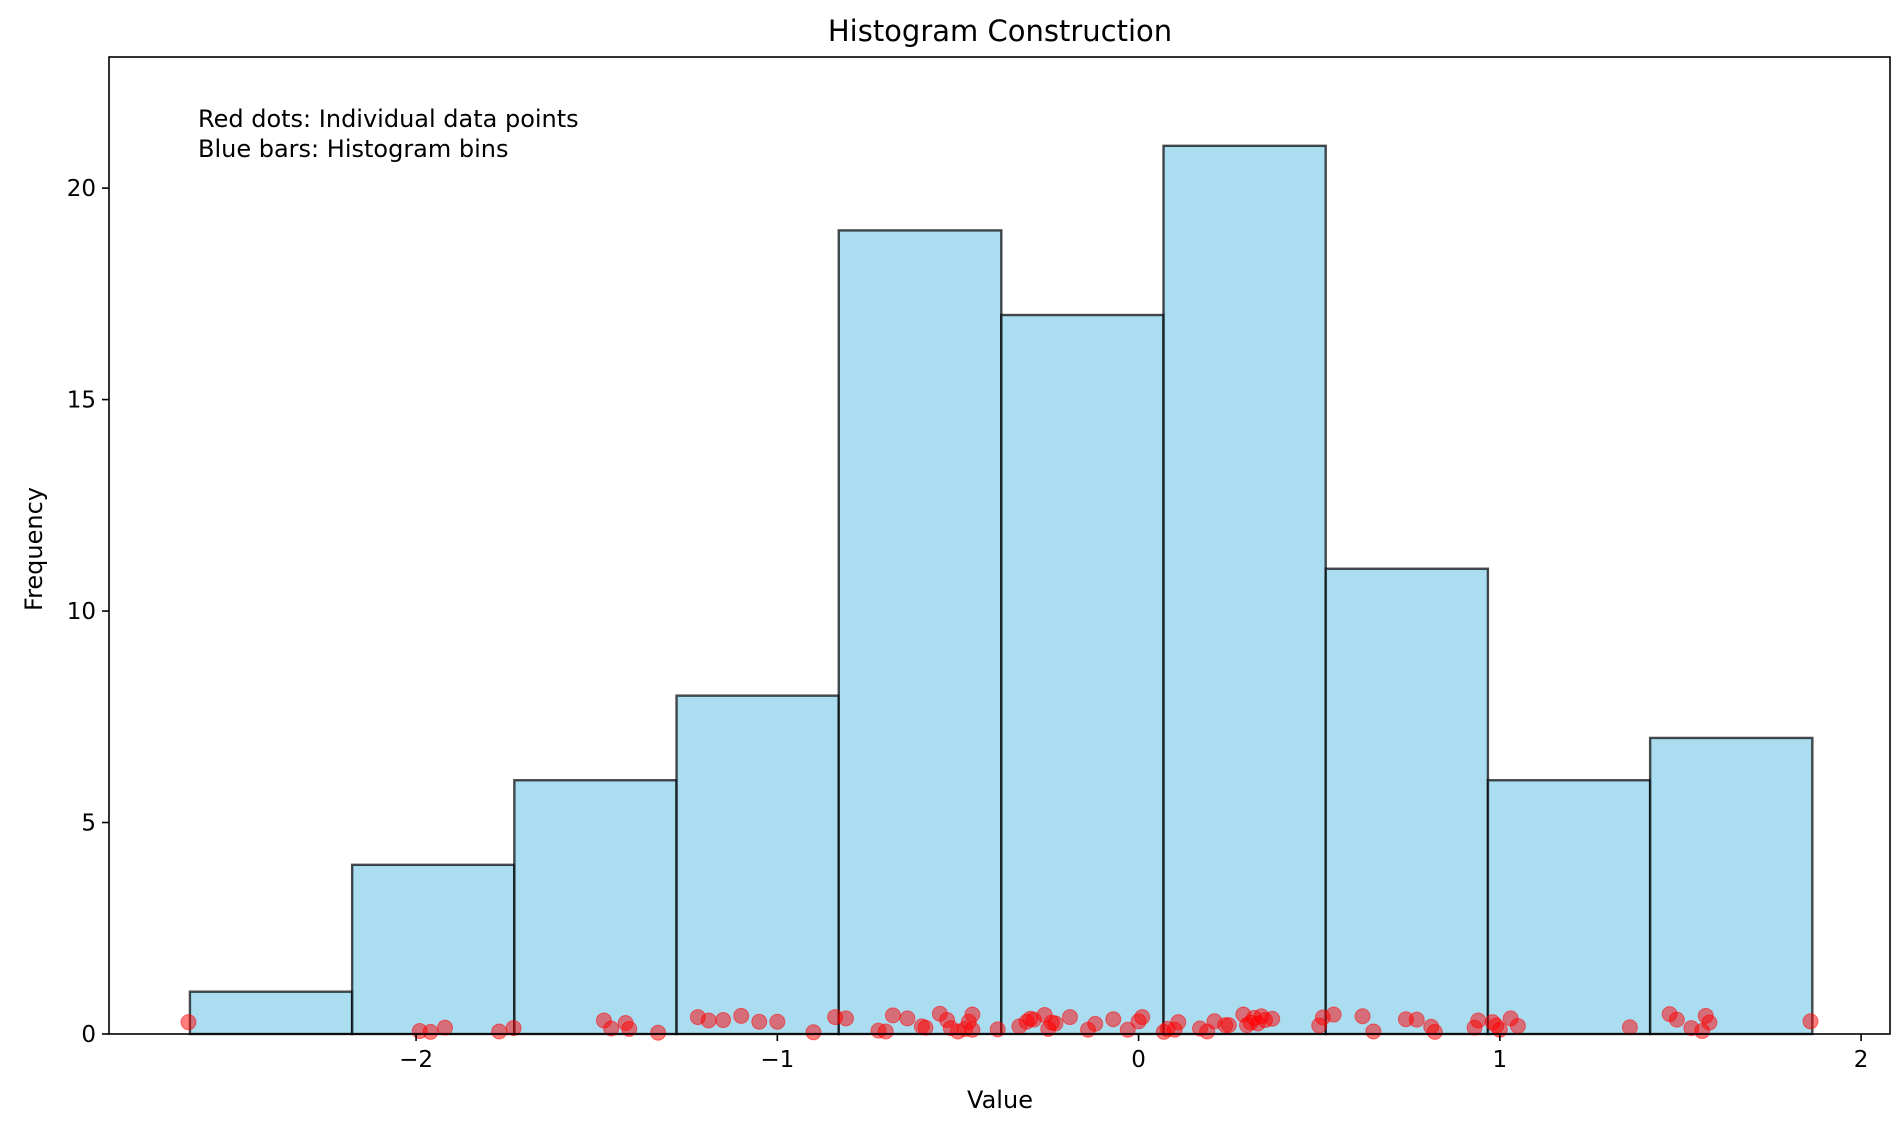 Image resolution: width=1900 pixels, height=1132 pixels. I want to click on x-tick-label: −1, so click(777, 1060).